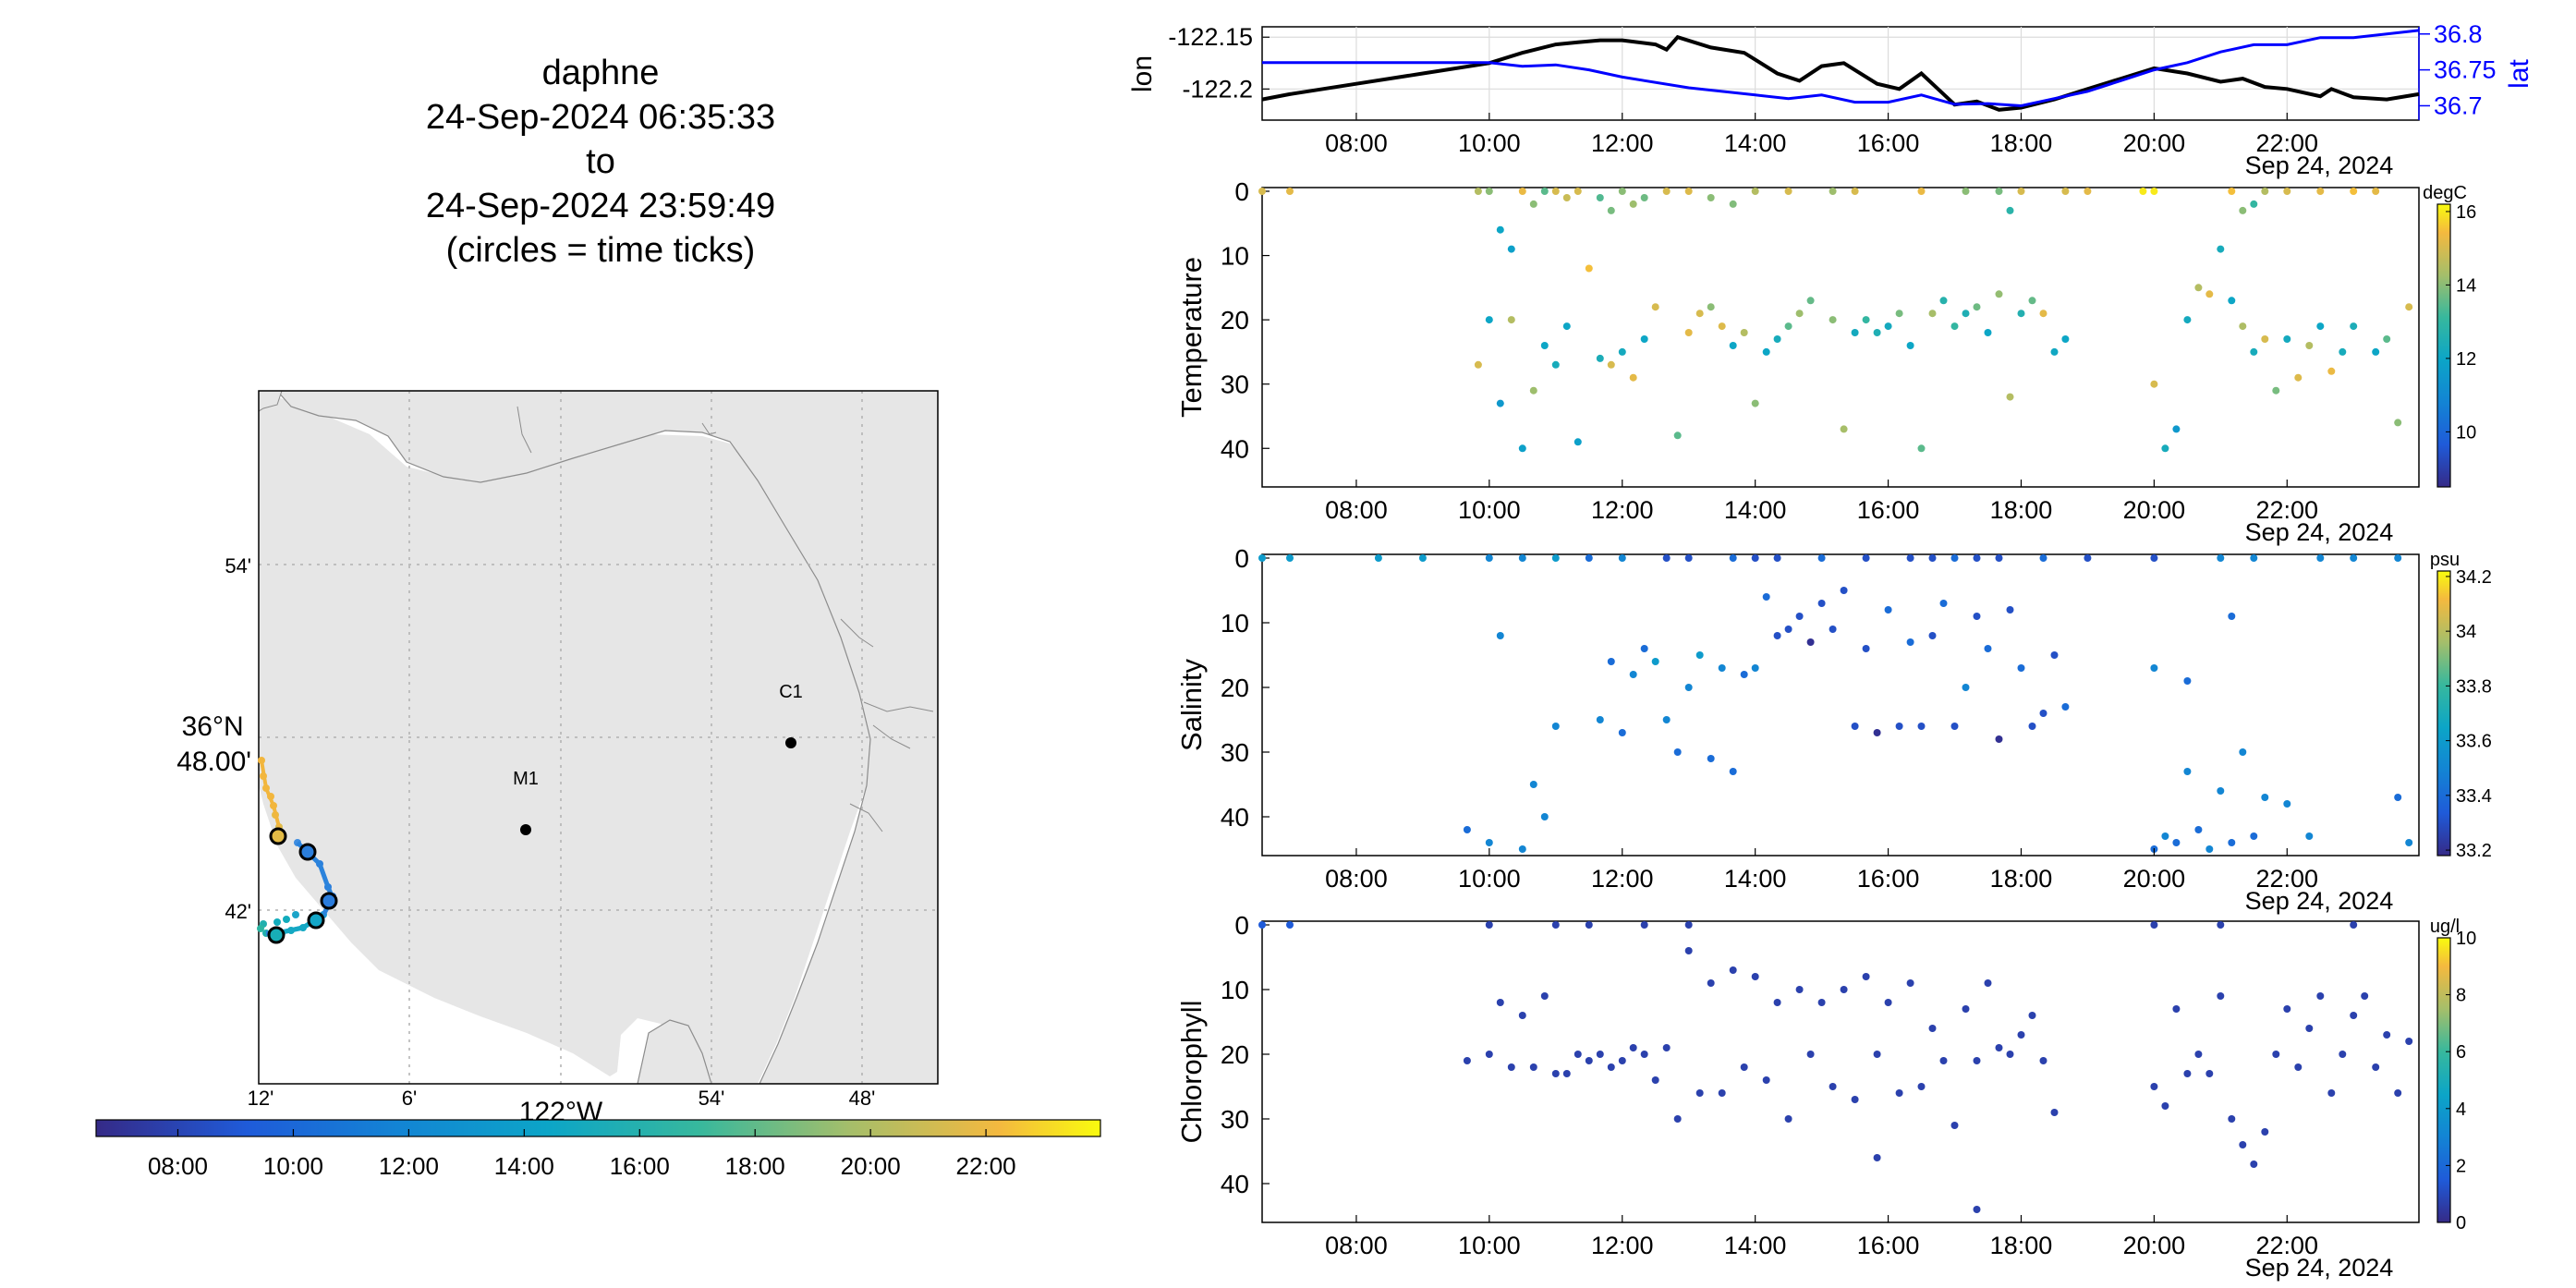 Image resolution: width=2576 pixels, height=1288 pixels. I want to click on temperature-colorbar-tick-label: 14, so click(2466, 285).